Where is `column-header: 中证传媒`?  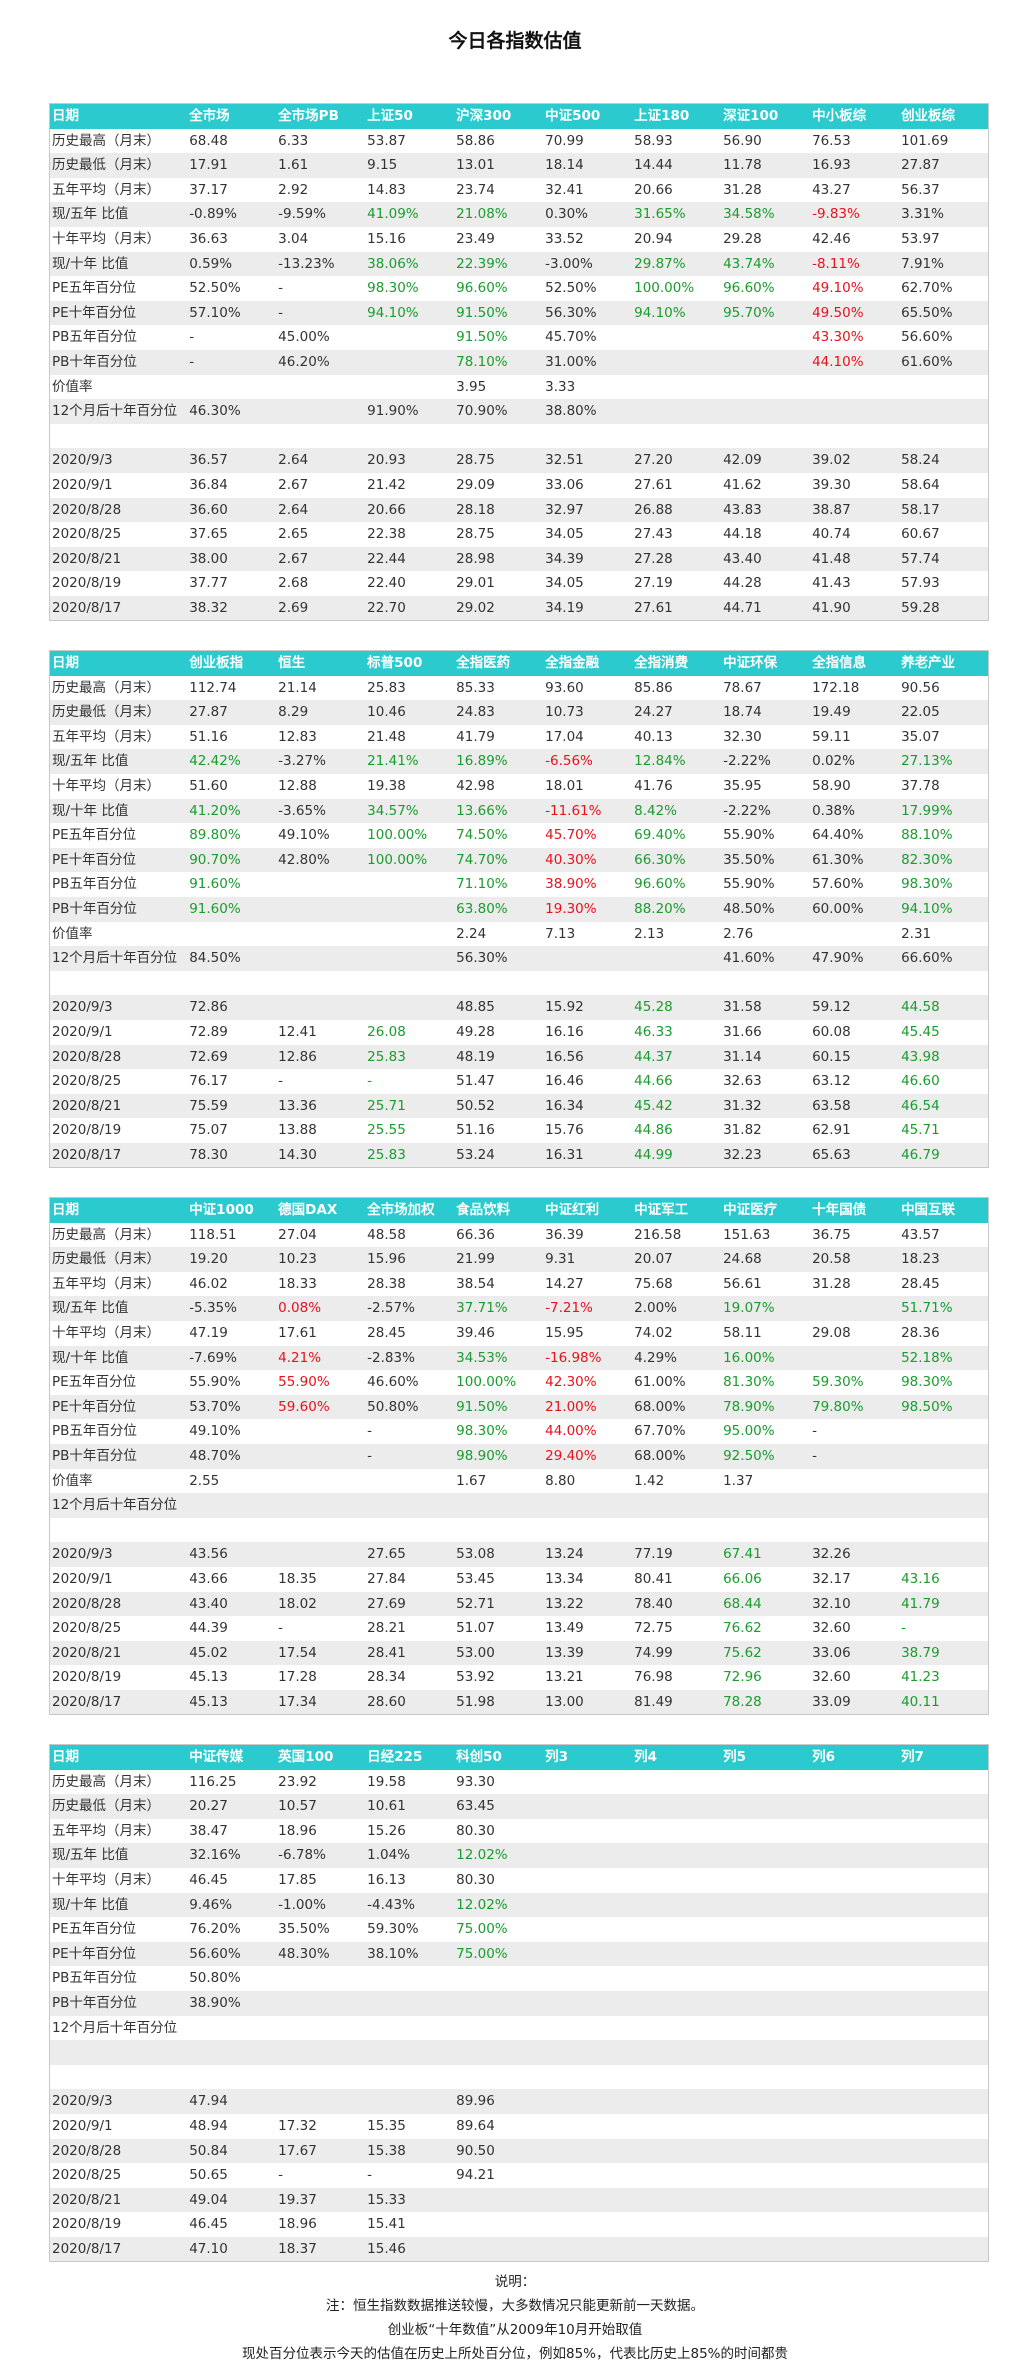
column-header: 中证传媒 is located at coordinates (216, 1757).